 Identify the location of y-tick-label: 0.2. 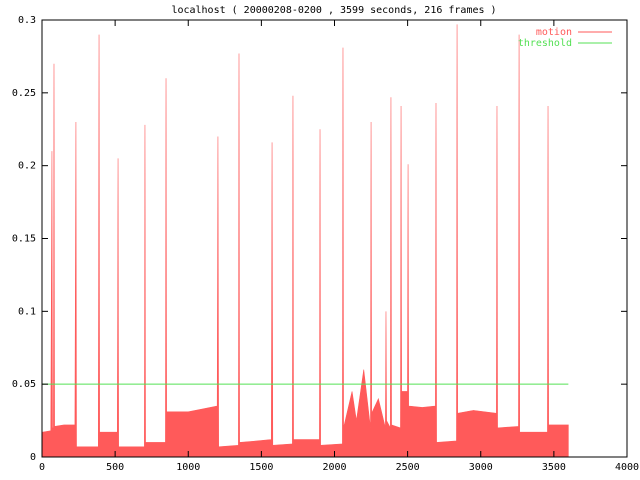
(27, 166).